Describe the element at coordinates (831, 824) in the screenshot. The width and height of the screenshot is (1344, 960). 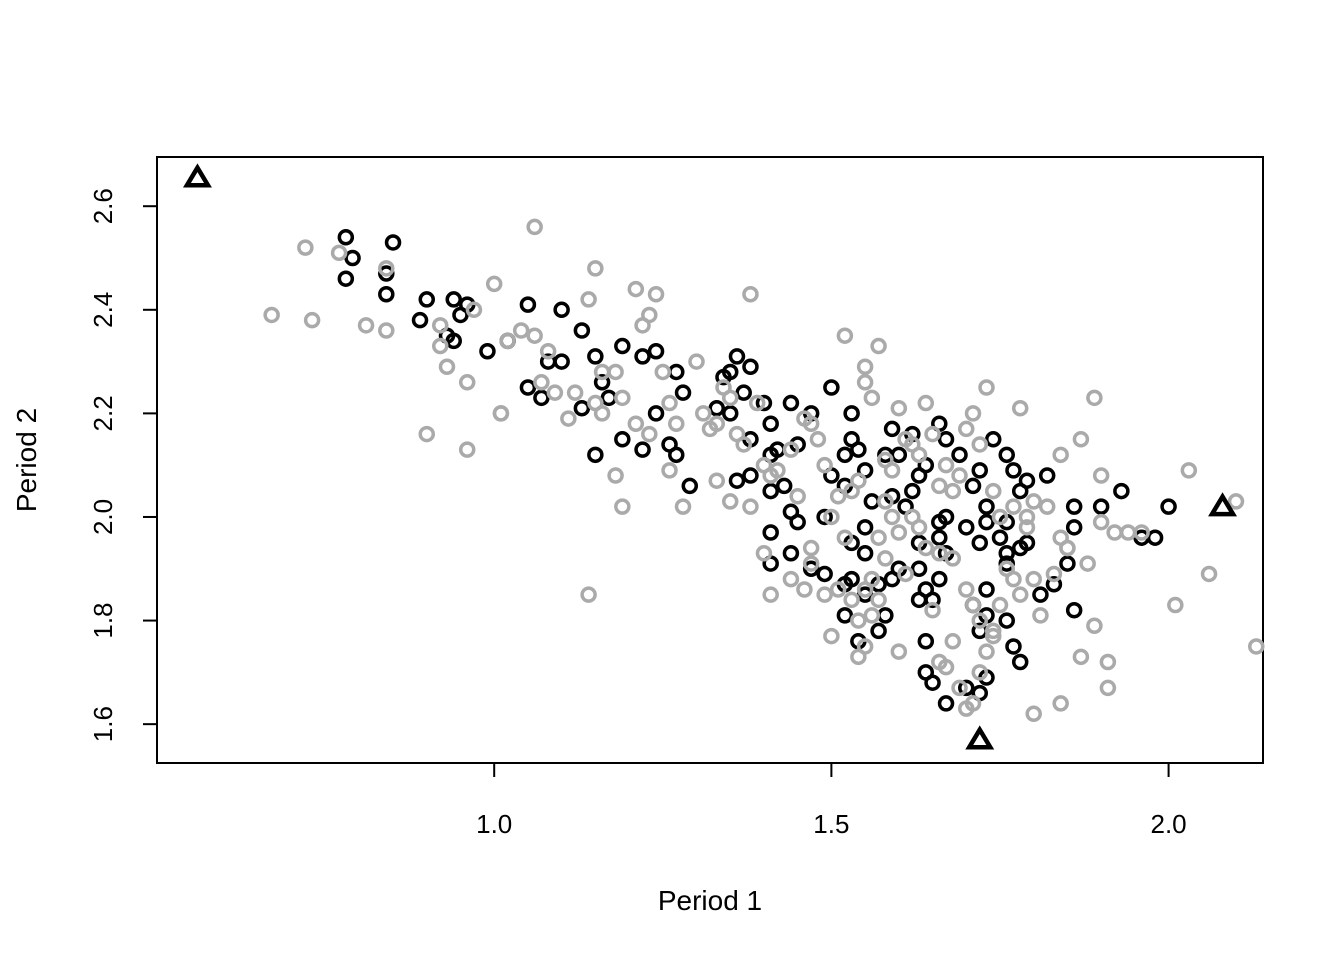
I see `x-tick-label: 1.5` at that location.